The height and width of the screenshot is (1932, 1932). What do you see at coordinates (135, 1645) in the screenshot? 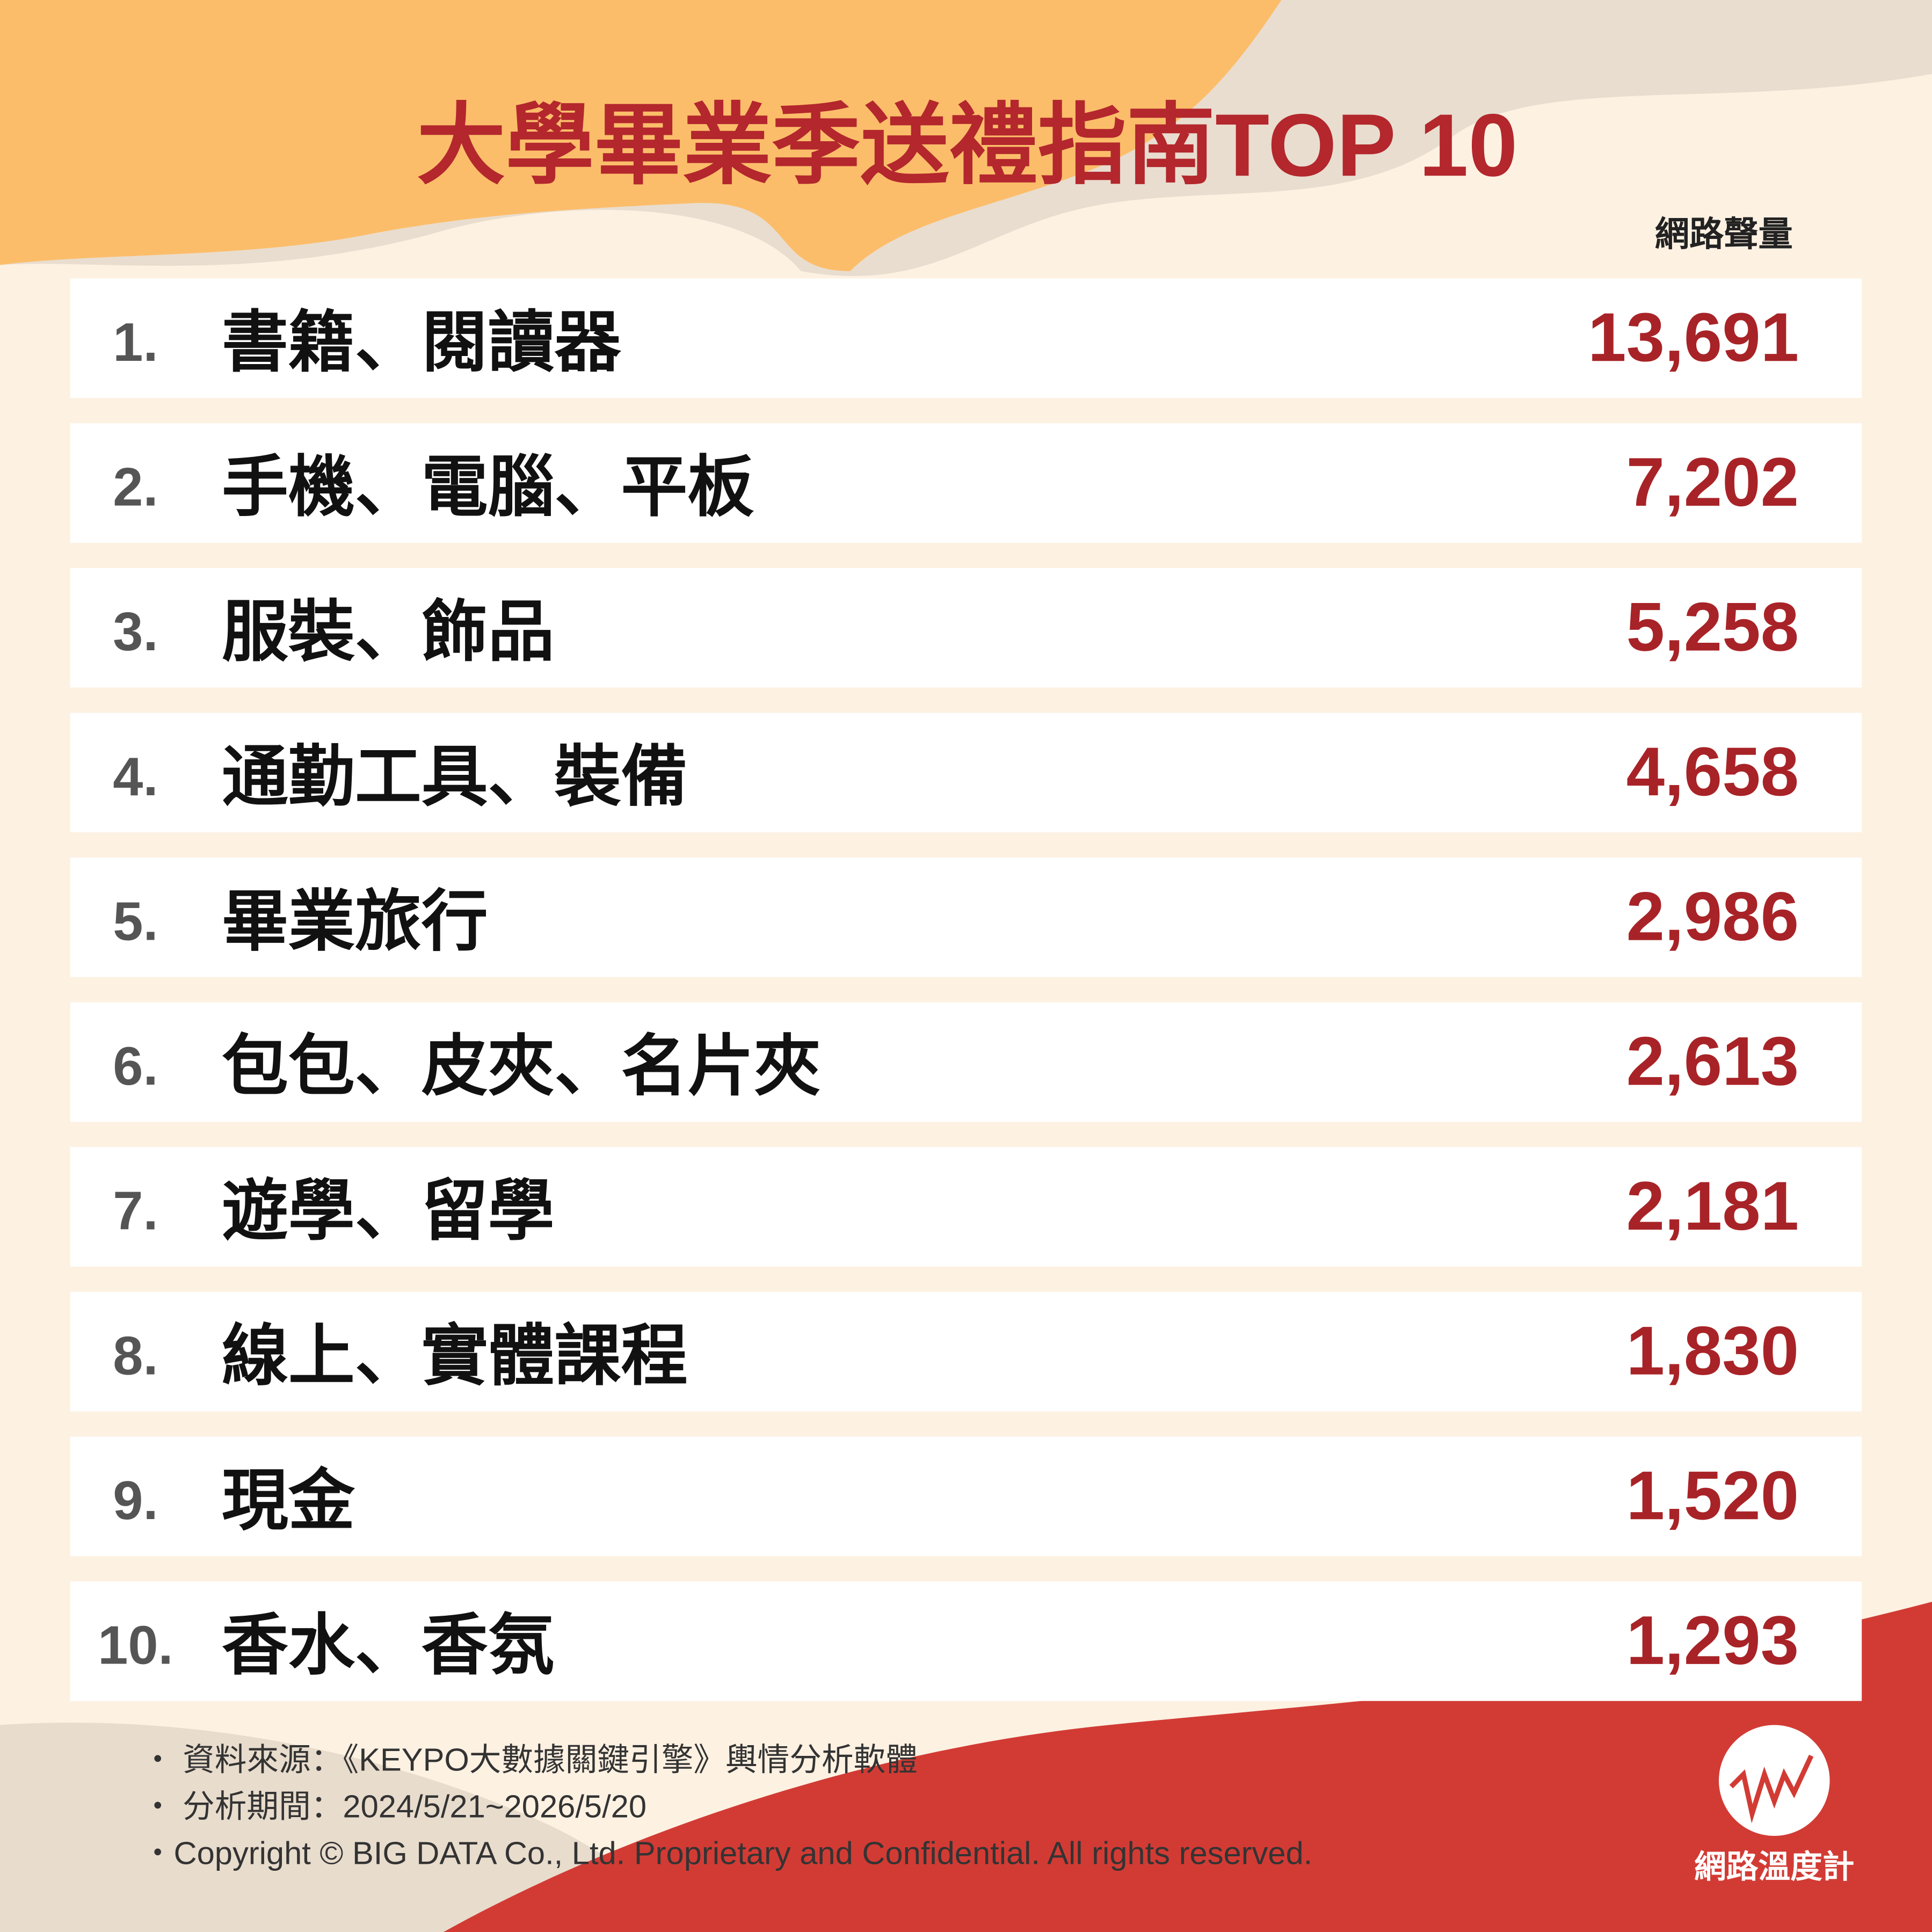
I see `rank: 10.` at bounding box center [135, 1645].